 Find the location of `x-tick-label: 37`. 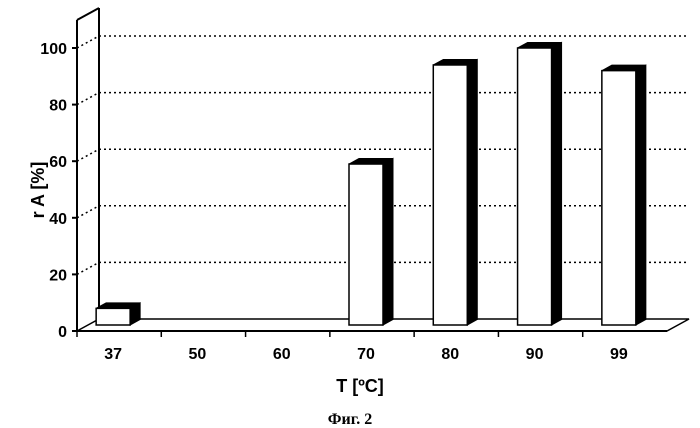

x-tick-label: 37 is located at coordinates (113, 354).